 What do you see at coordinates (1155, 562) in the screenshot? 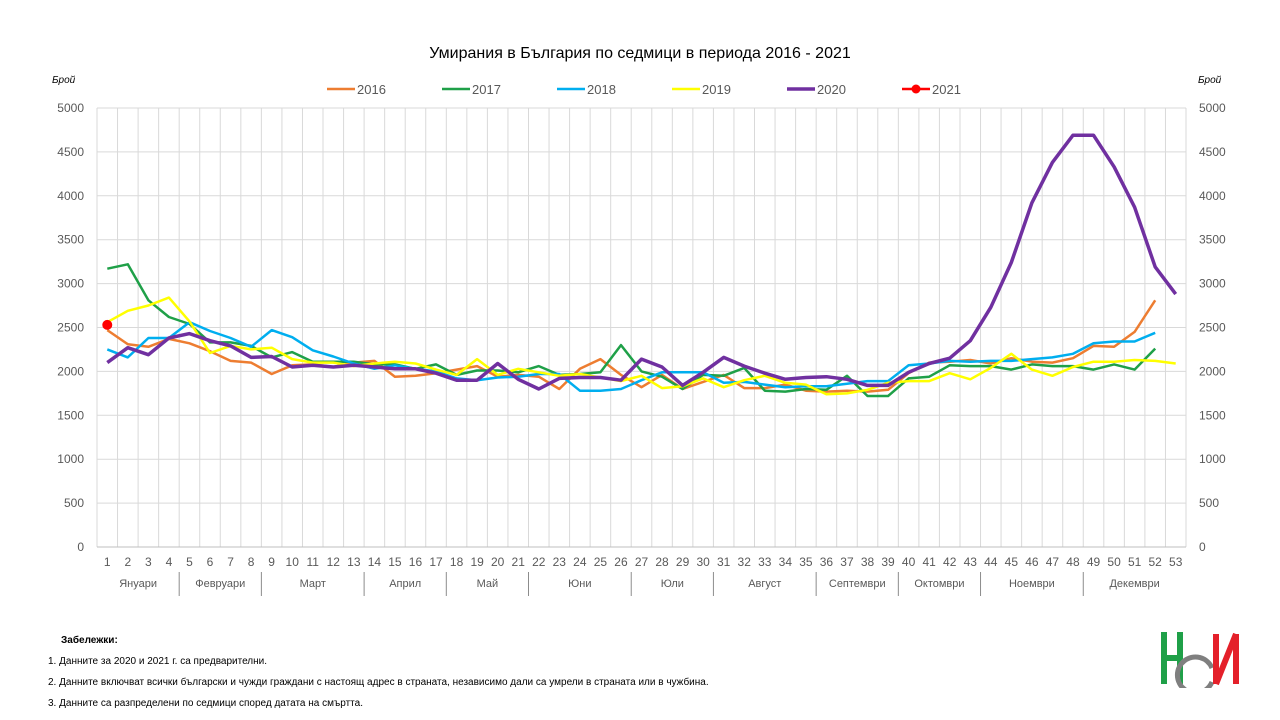
I see `x-tick-label-week: 52` at bounding box center [1155, 562].